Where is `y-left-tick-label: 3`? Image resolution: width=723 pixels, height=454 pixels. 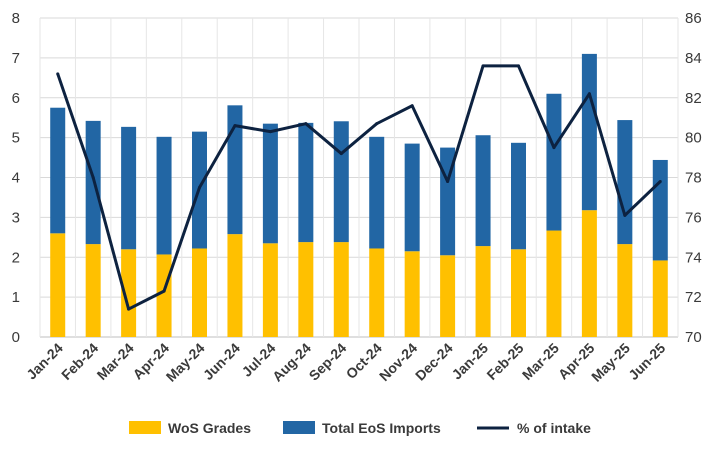
y-left-tick-label: 3 is located at coordinates (16, 217).